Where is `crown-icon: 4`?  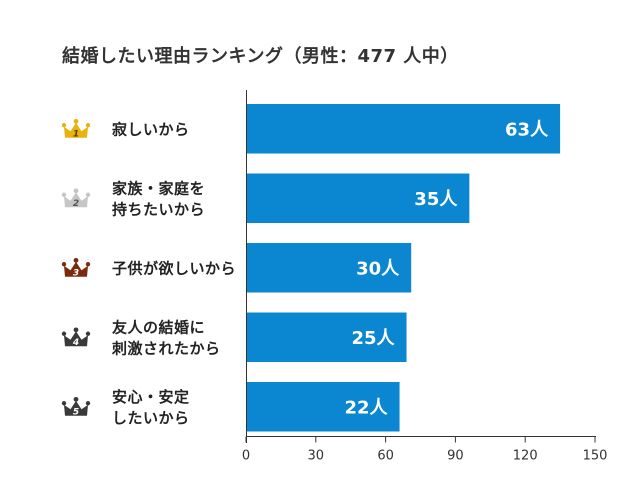
crown-icon: 4 is located at coordinates (76, 337).